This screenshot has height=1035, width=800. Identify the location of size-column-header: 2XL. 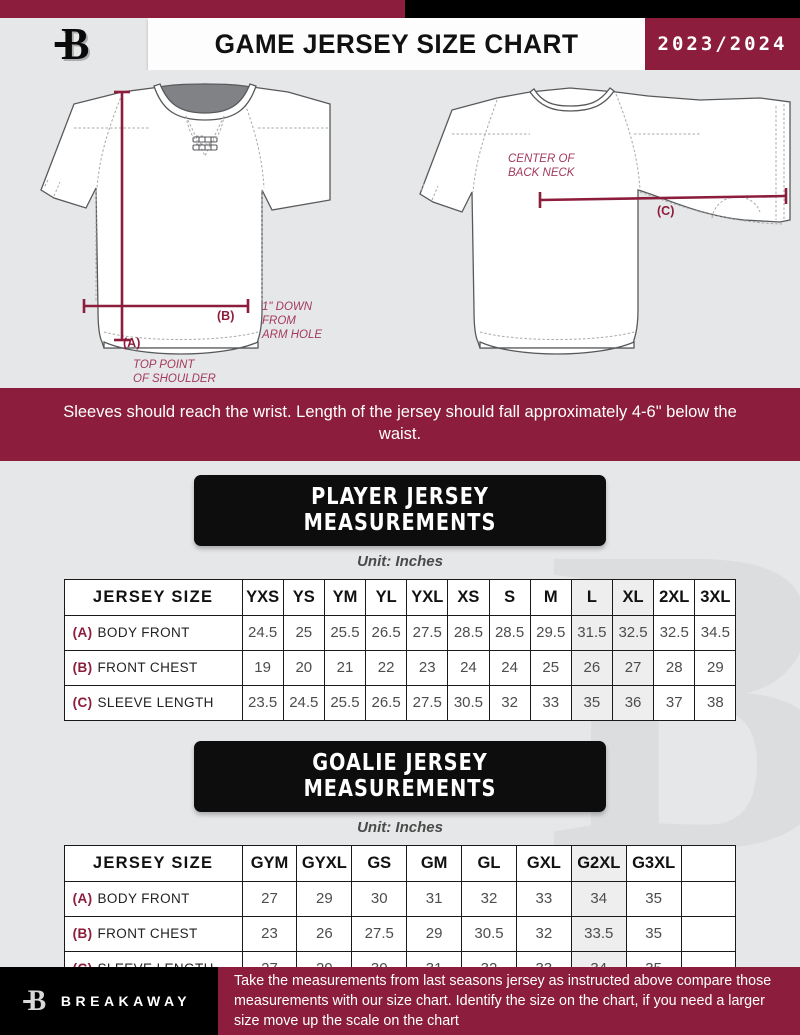
(674, 597).